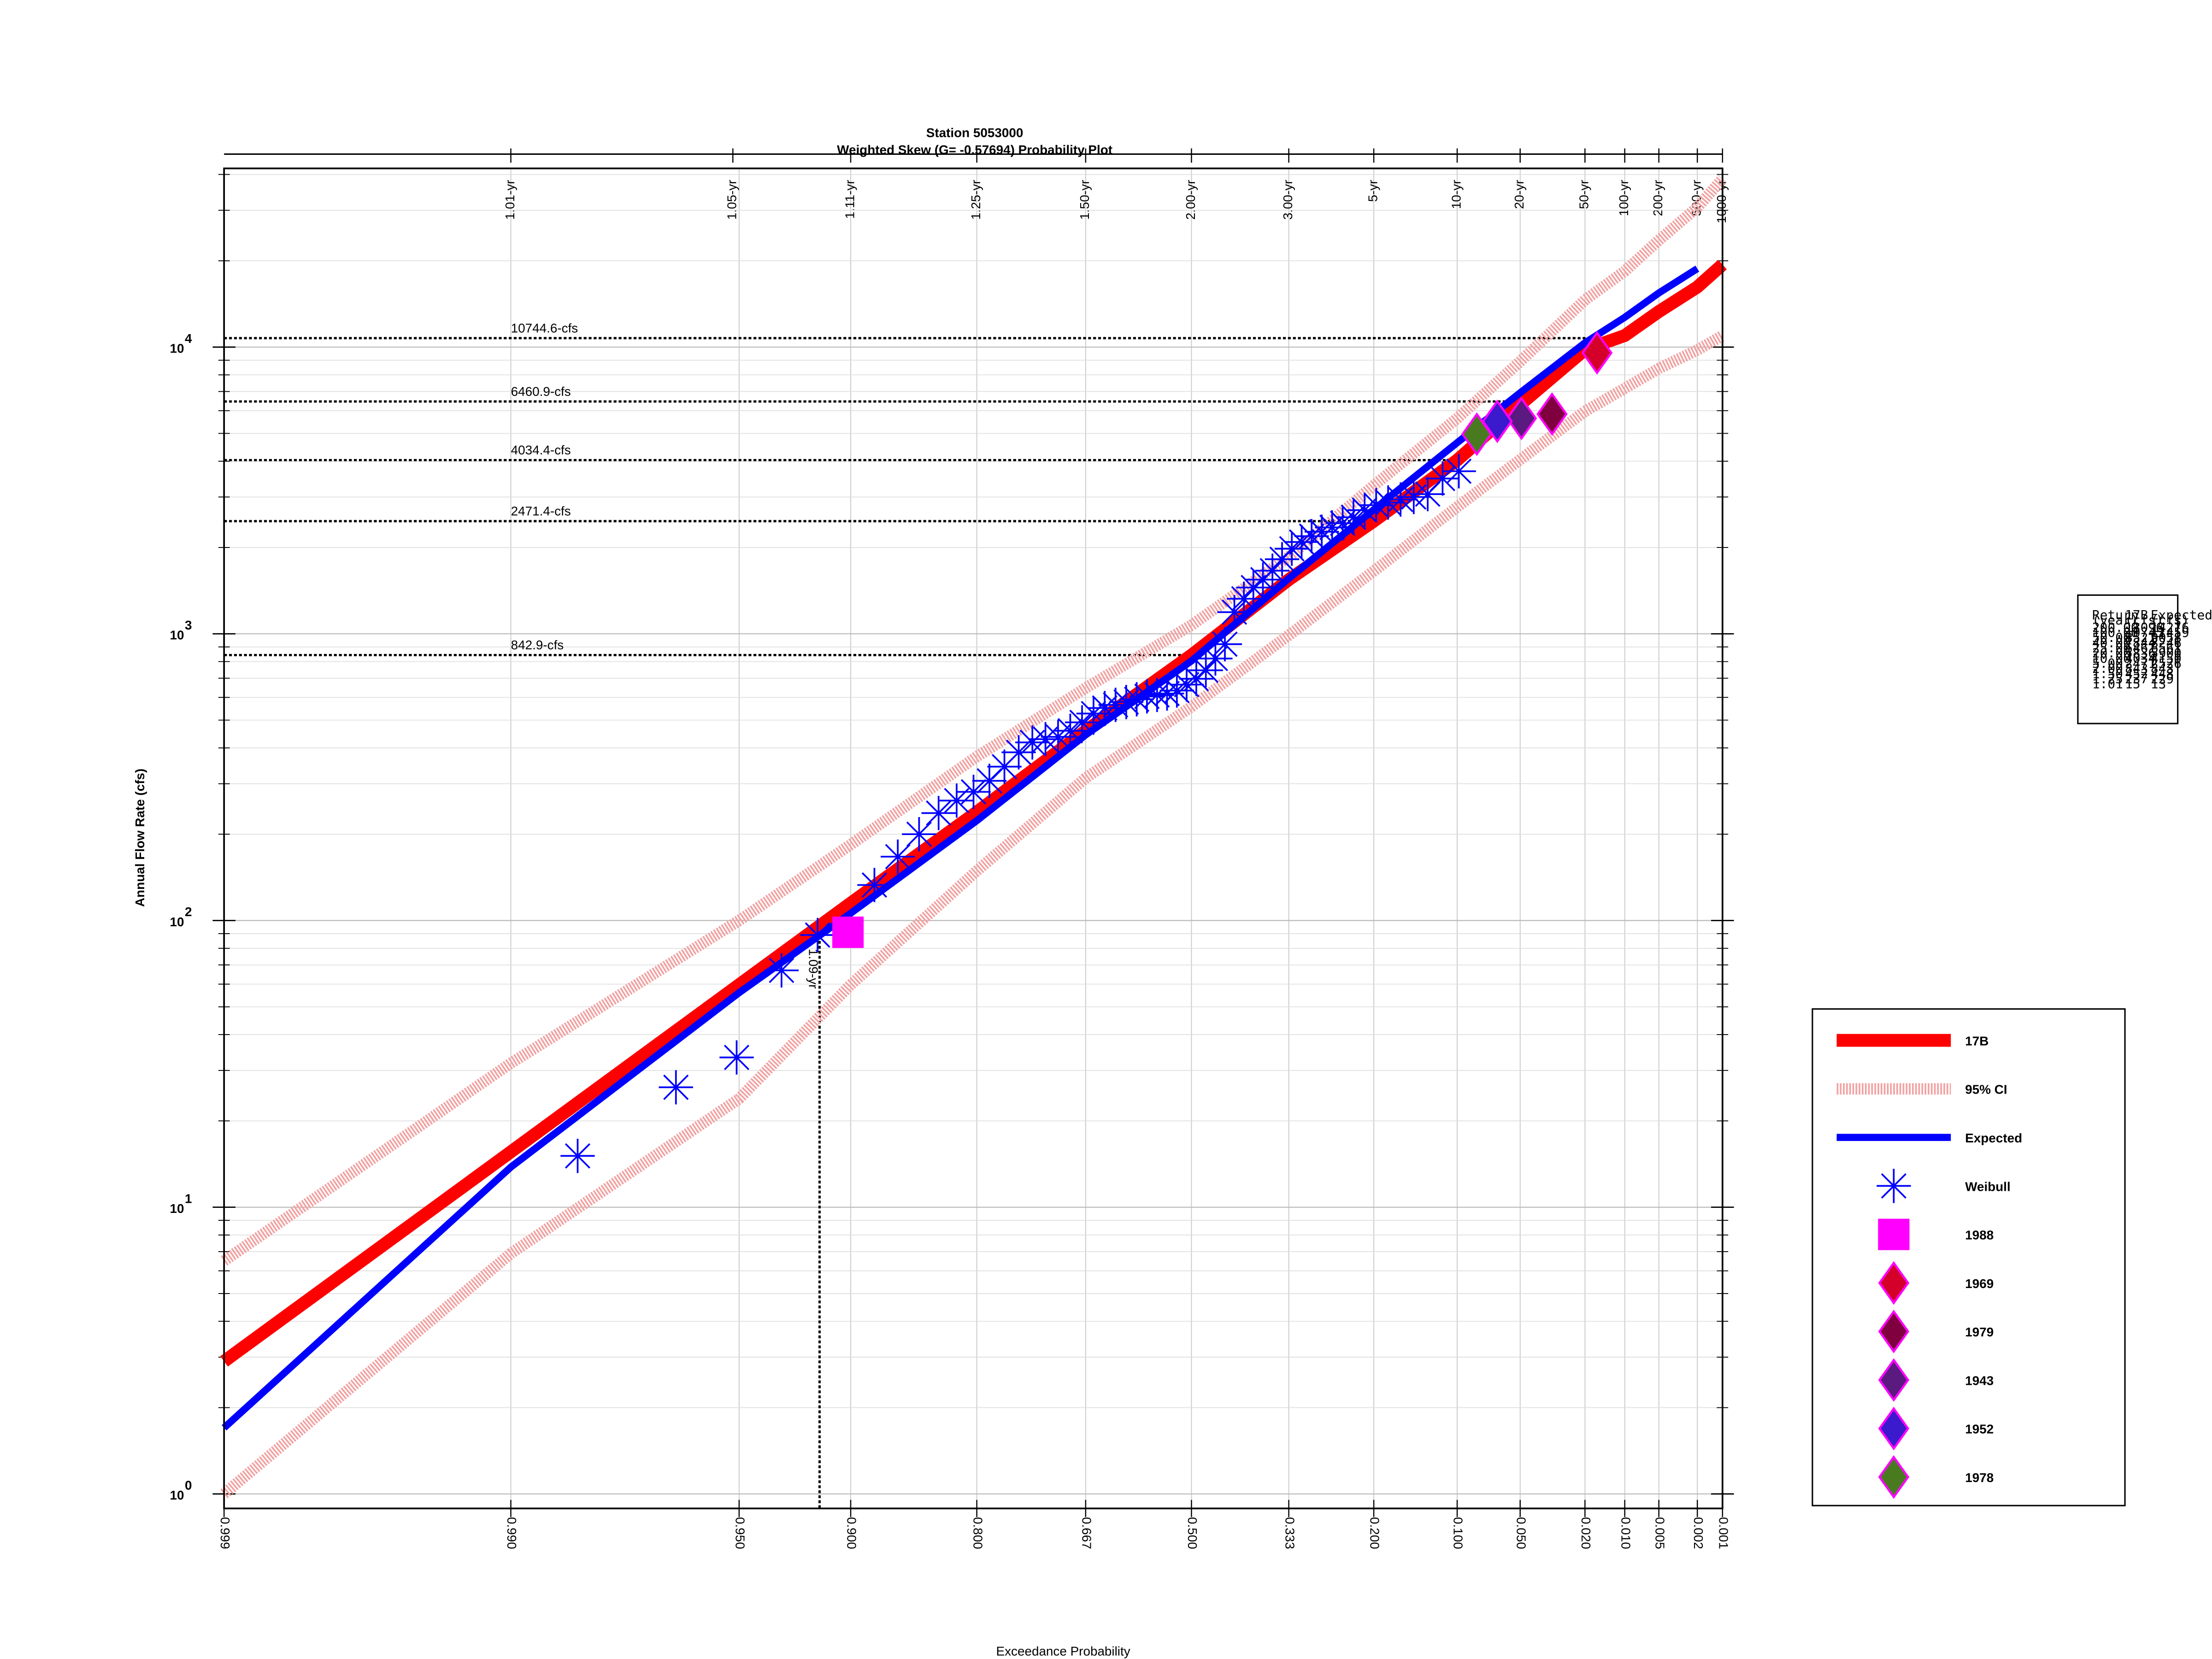 The height and width of the screenshot is (1659, 2212). What do you see at coordinates (2166, 658) in the screenshot?
I see `summary-cell: 4150` at bounding box center [2166, 658].